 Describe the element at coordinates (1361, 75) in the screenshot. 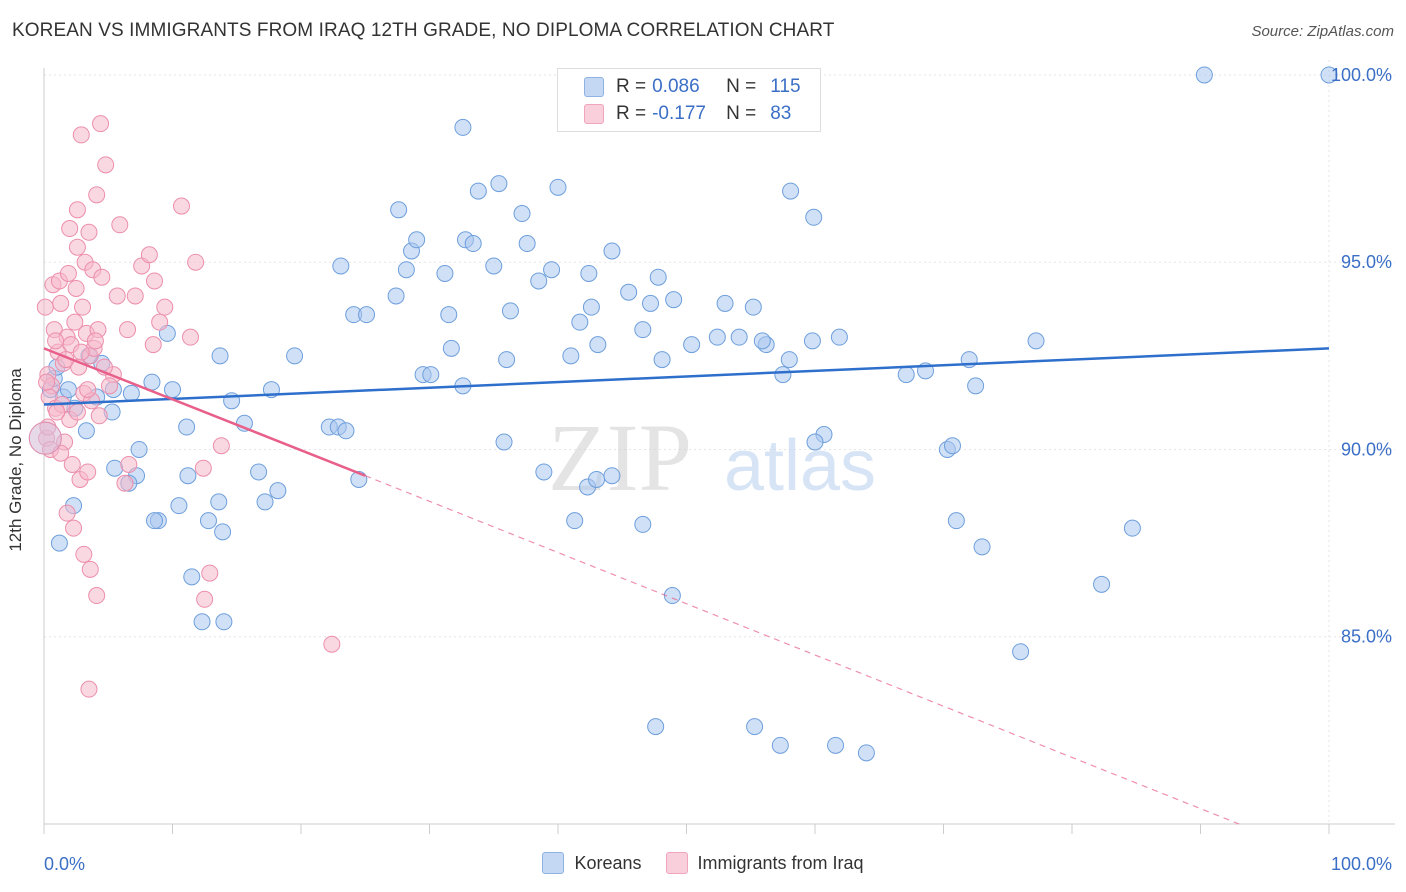

I see `y-tick-label: 100.0%` at that location.